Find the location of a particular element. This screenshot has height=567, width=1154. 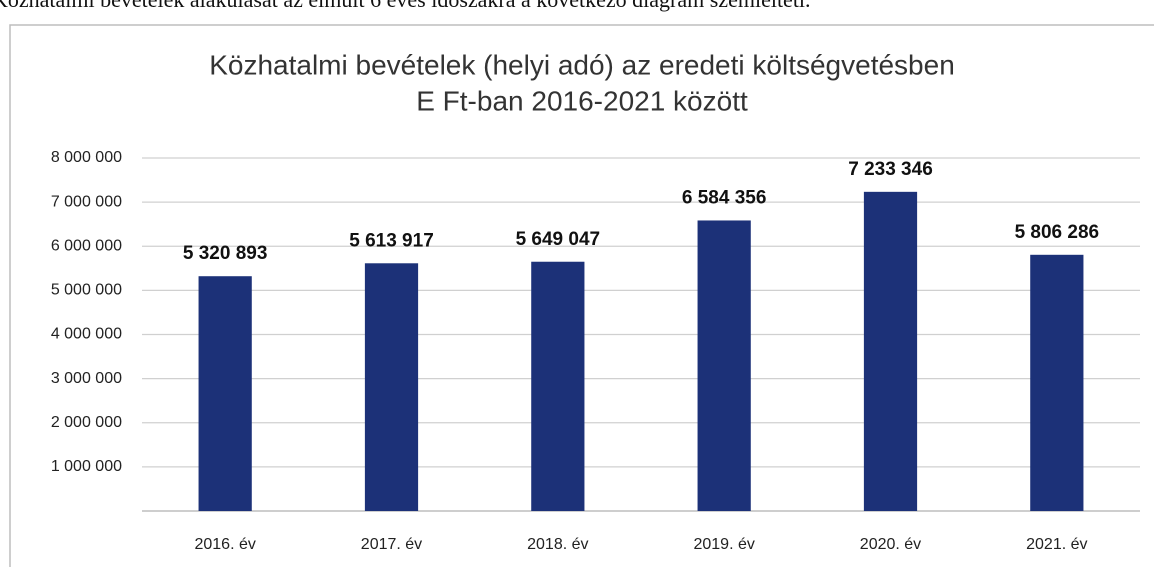

x-tick-label: 2017. év is located at coordinates (391, 544).